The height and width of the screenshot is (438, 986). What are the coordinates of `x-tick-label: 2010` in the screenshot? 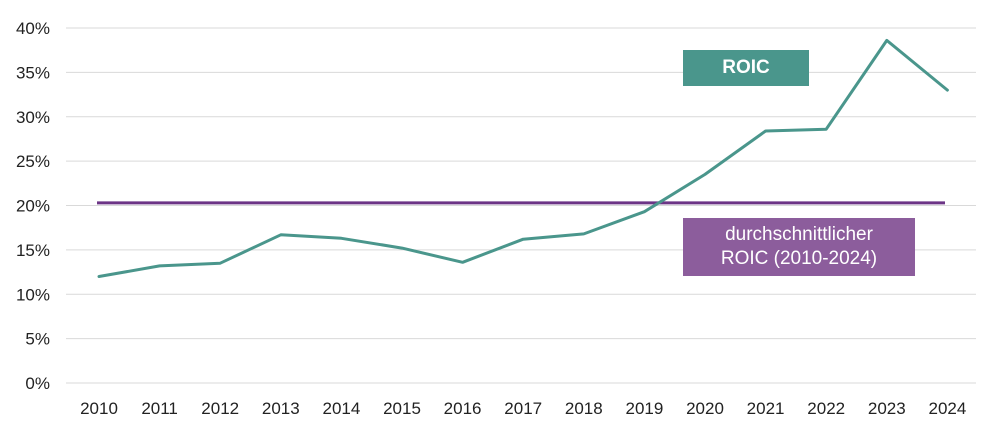 It's located at (99, 408).